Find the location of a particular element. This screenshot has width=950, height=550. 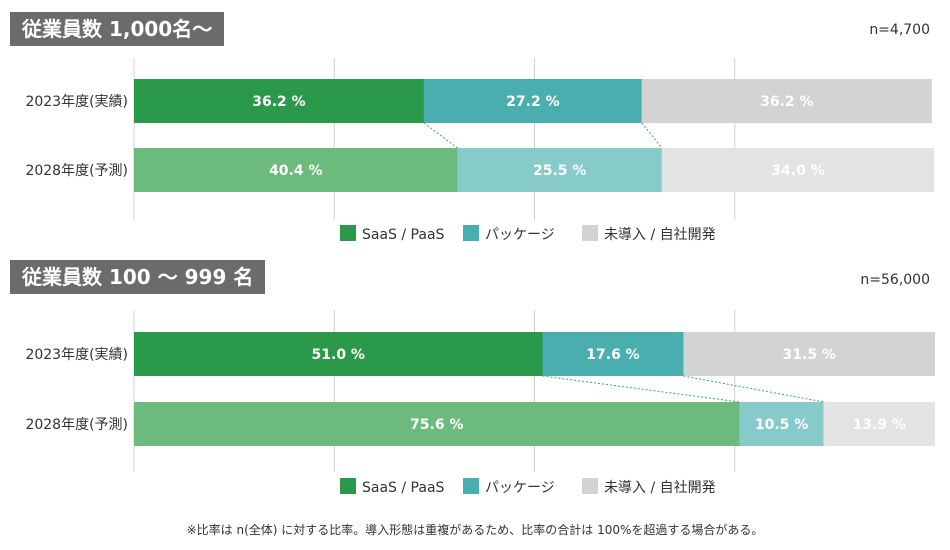

sample-size: n=4,700 is located at coordinates (899, 30).